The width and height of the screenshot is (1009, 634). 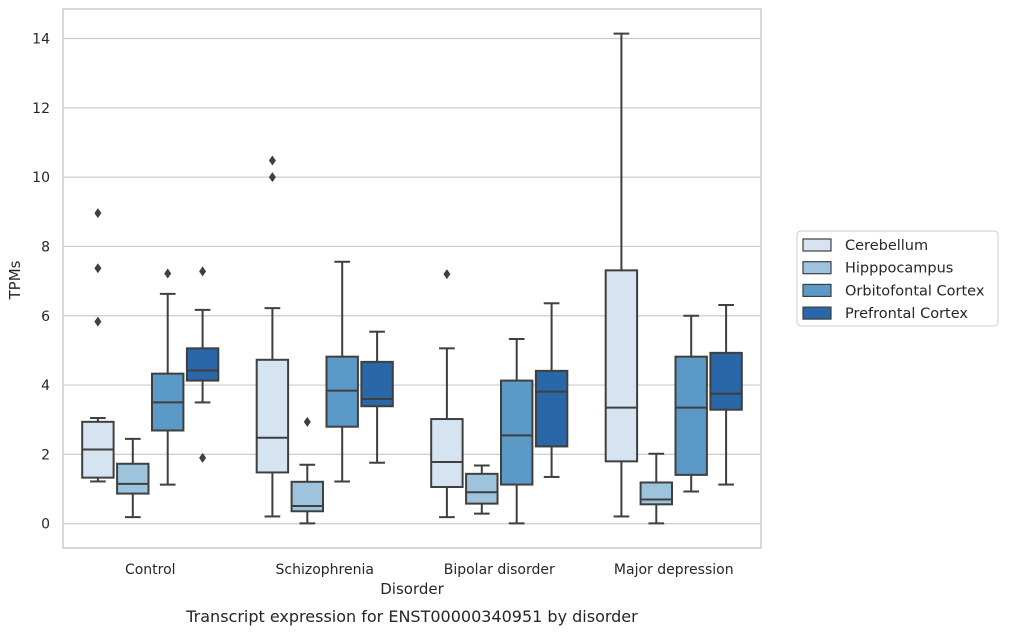 What do you see at coordinates (15, 280) in the screenshot?
I see `y-axis-label: TPMs` at bounding box center [15, 280].